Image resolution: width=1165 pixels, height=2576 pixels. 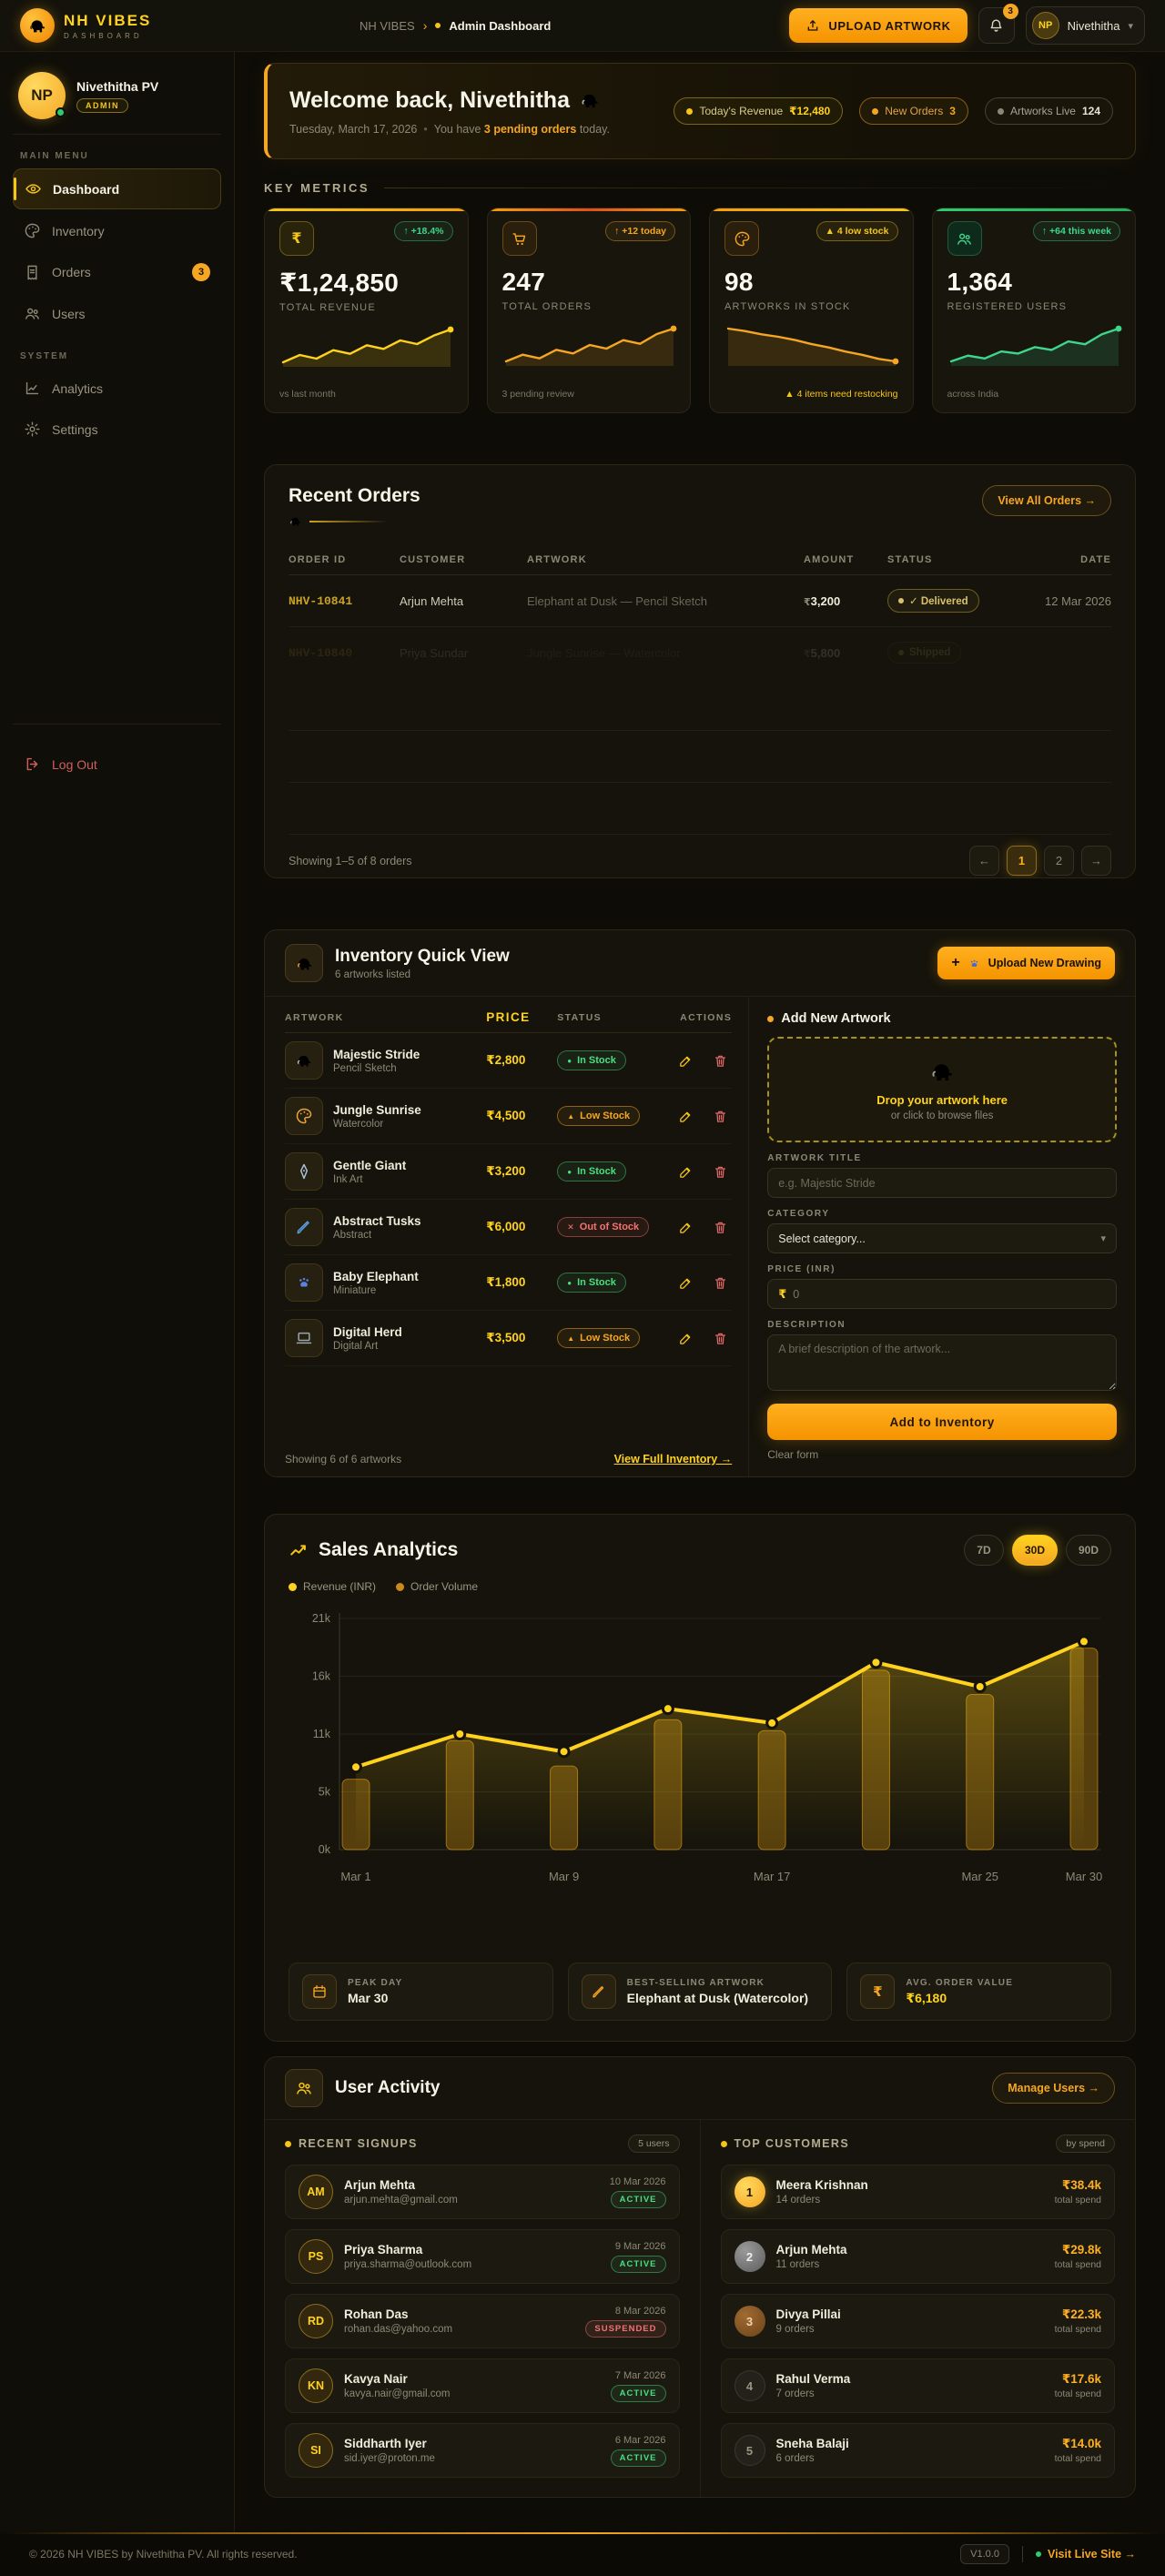 What do you see at coordinates (509, 1172) in the screenshot?
I see `table-row: Gentle Giant Ink Art ₹3,200 ● In Stock` at bounding box center [509, 1172].